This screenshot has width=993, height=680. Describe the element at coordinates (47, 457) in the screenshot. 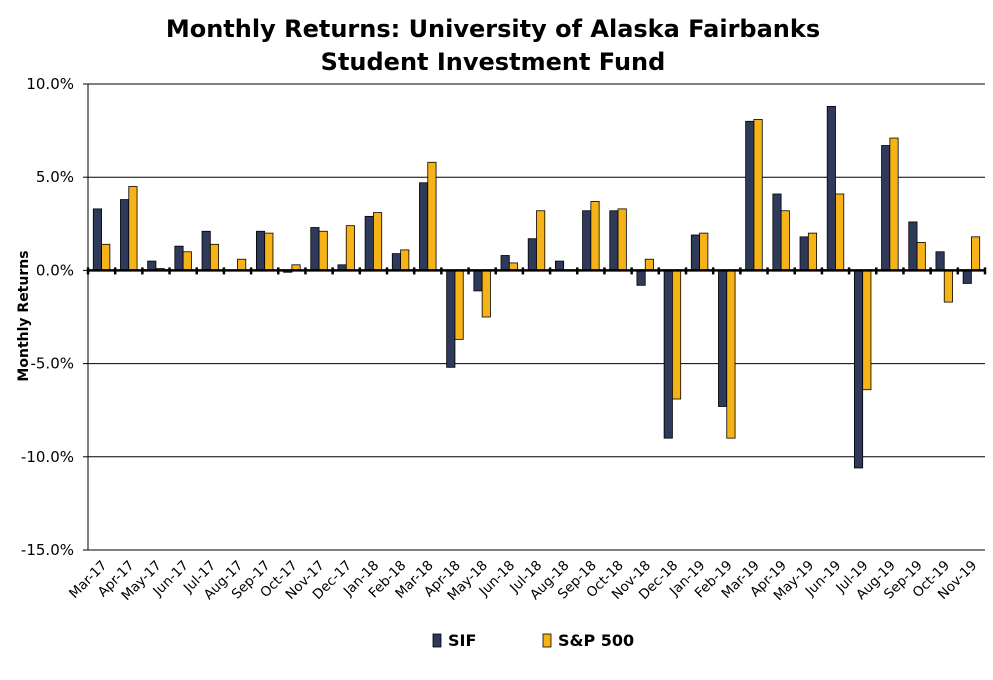

I see `y-tick-label: -10.0%` at that location.